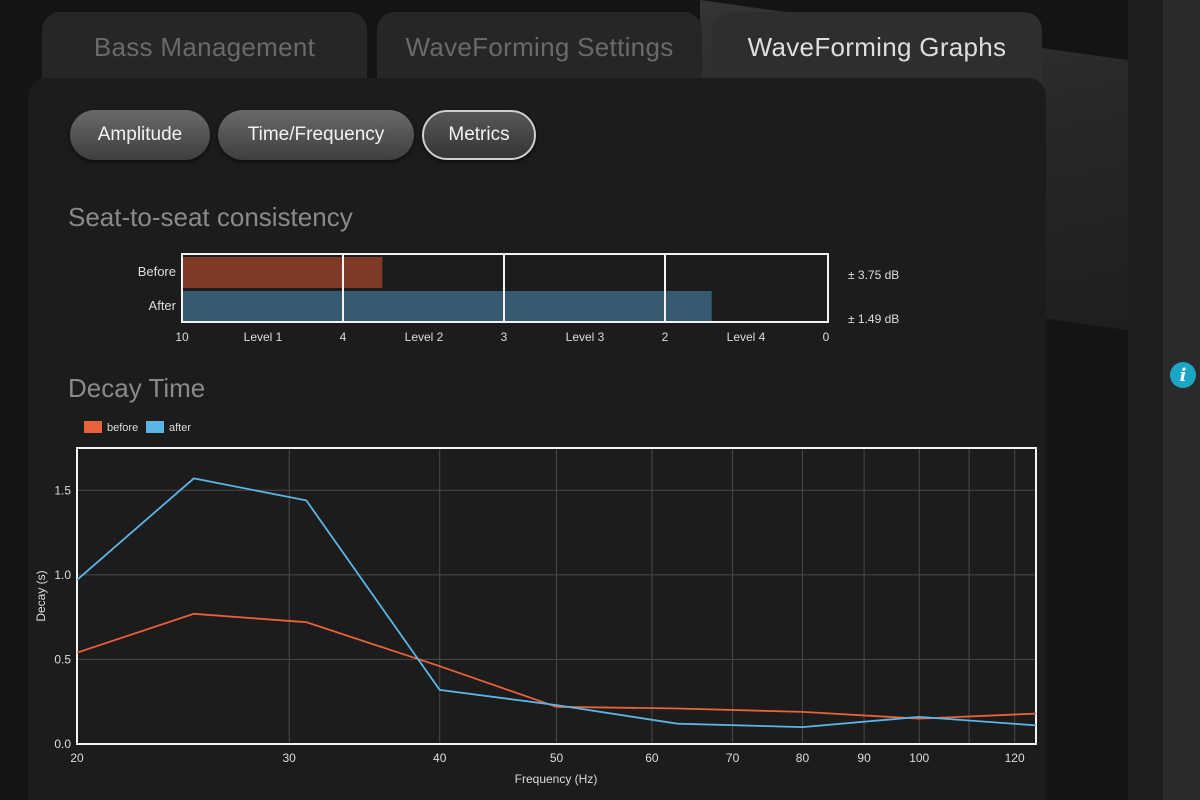 Image resolution: width=1200 pixels, height=800 pixels. Describe the element at coordinates (316, 135) in the screenshot. I see `subtab-time-frequency: Time/Frequency` at that location.